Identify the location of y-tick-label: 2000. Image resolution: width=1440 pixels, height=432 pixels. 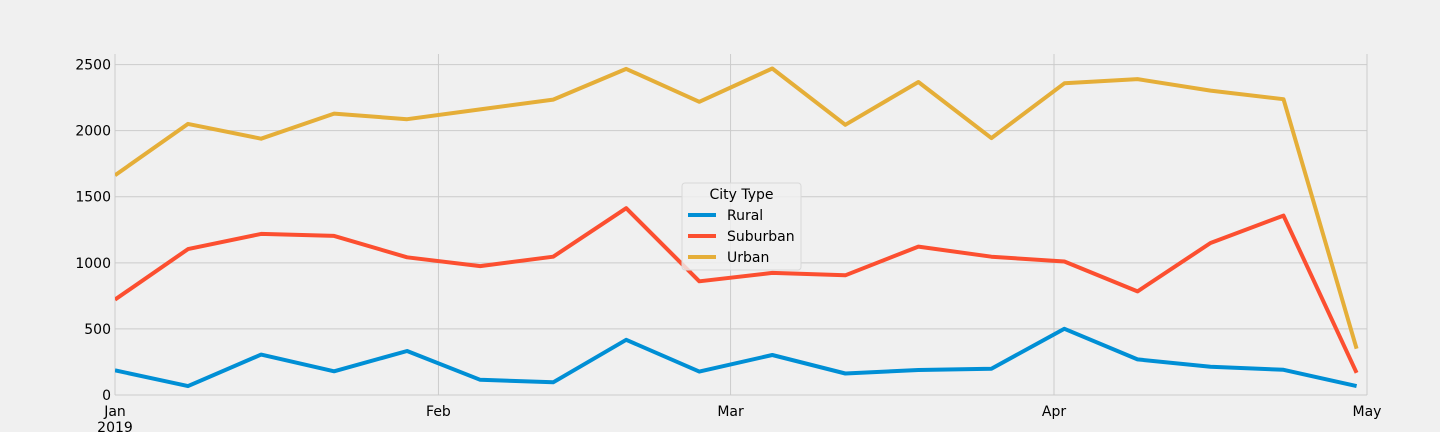
(93, 132).